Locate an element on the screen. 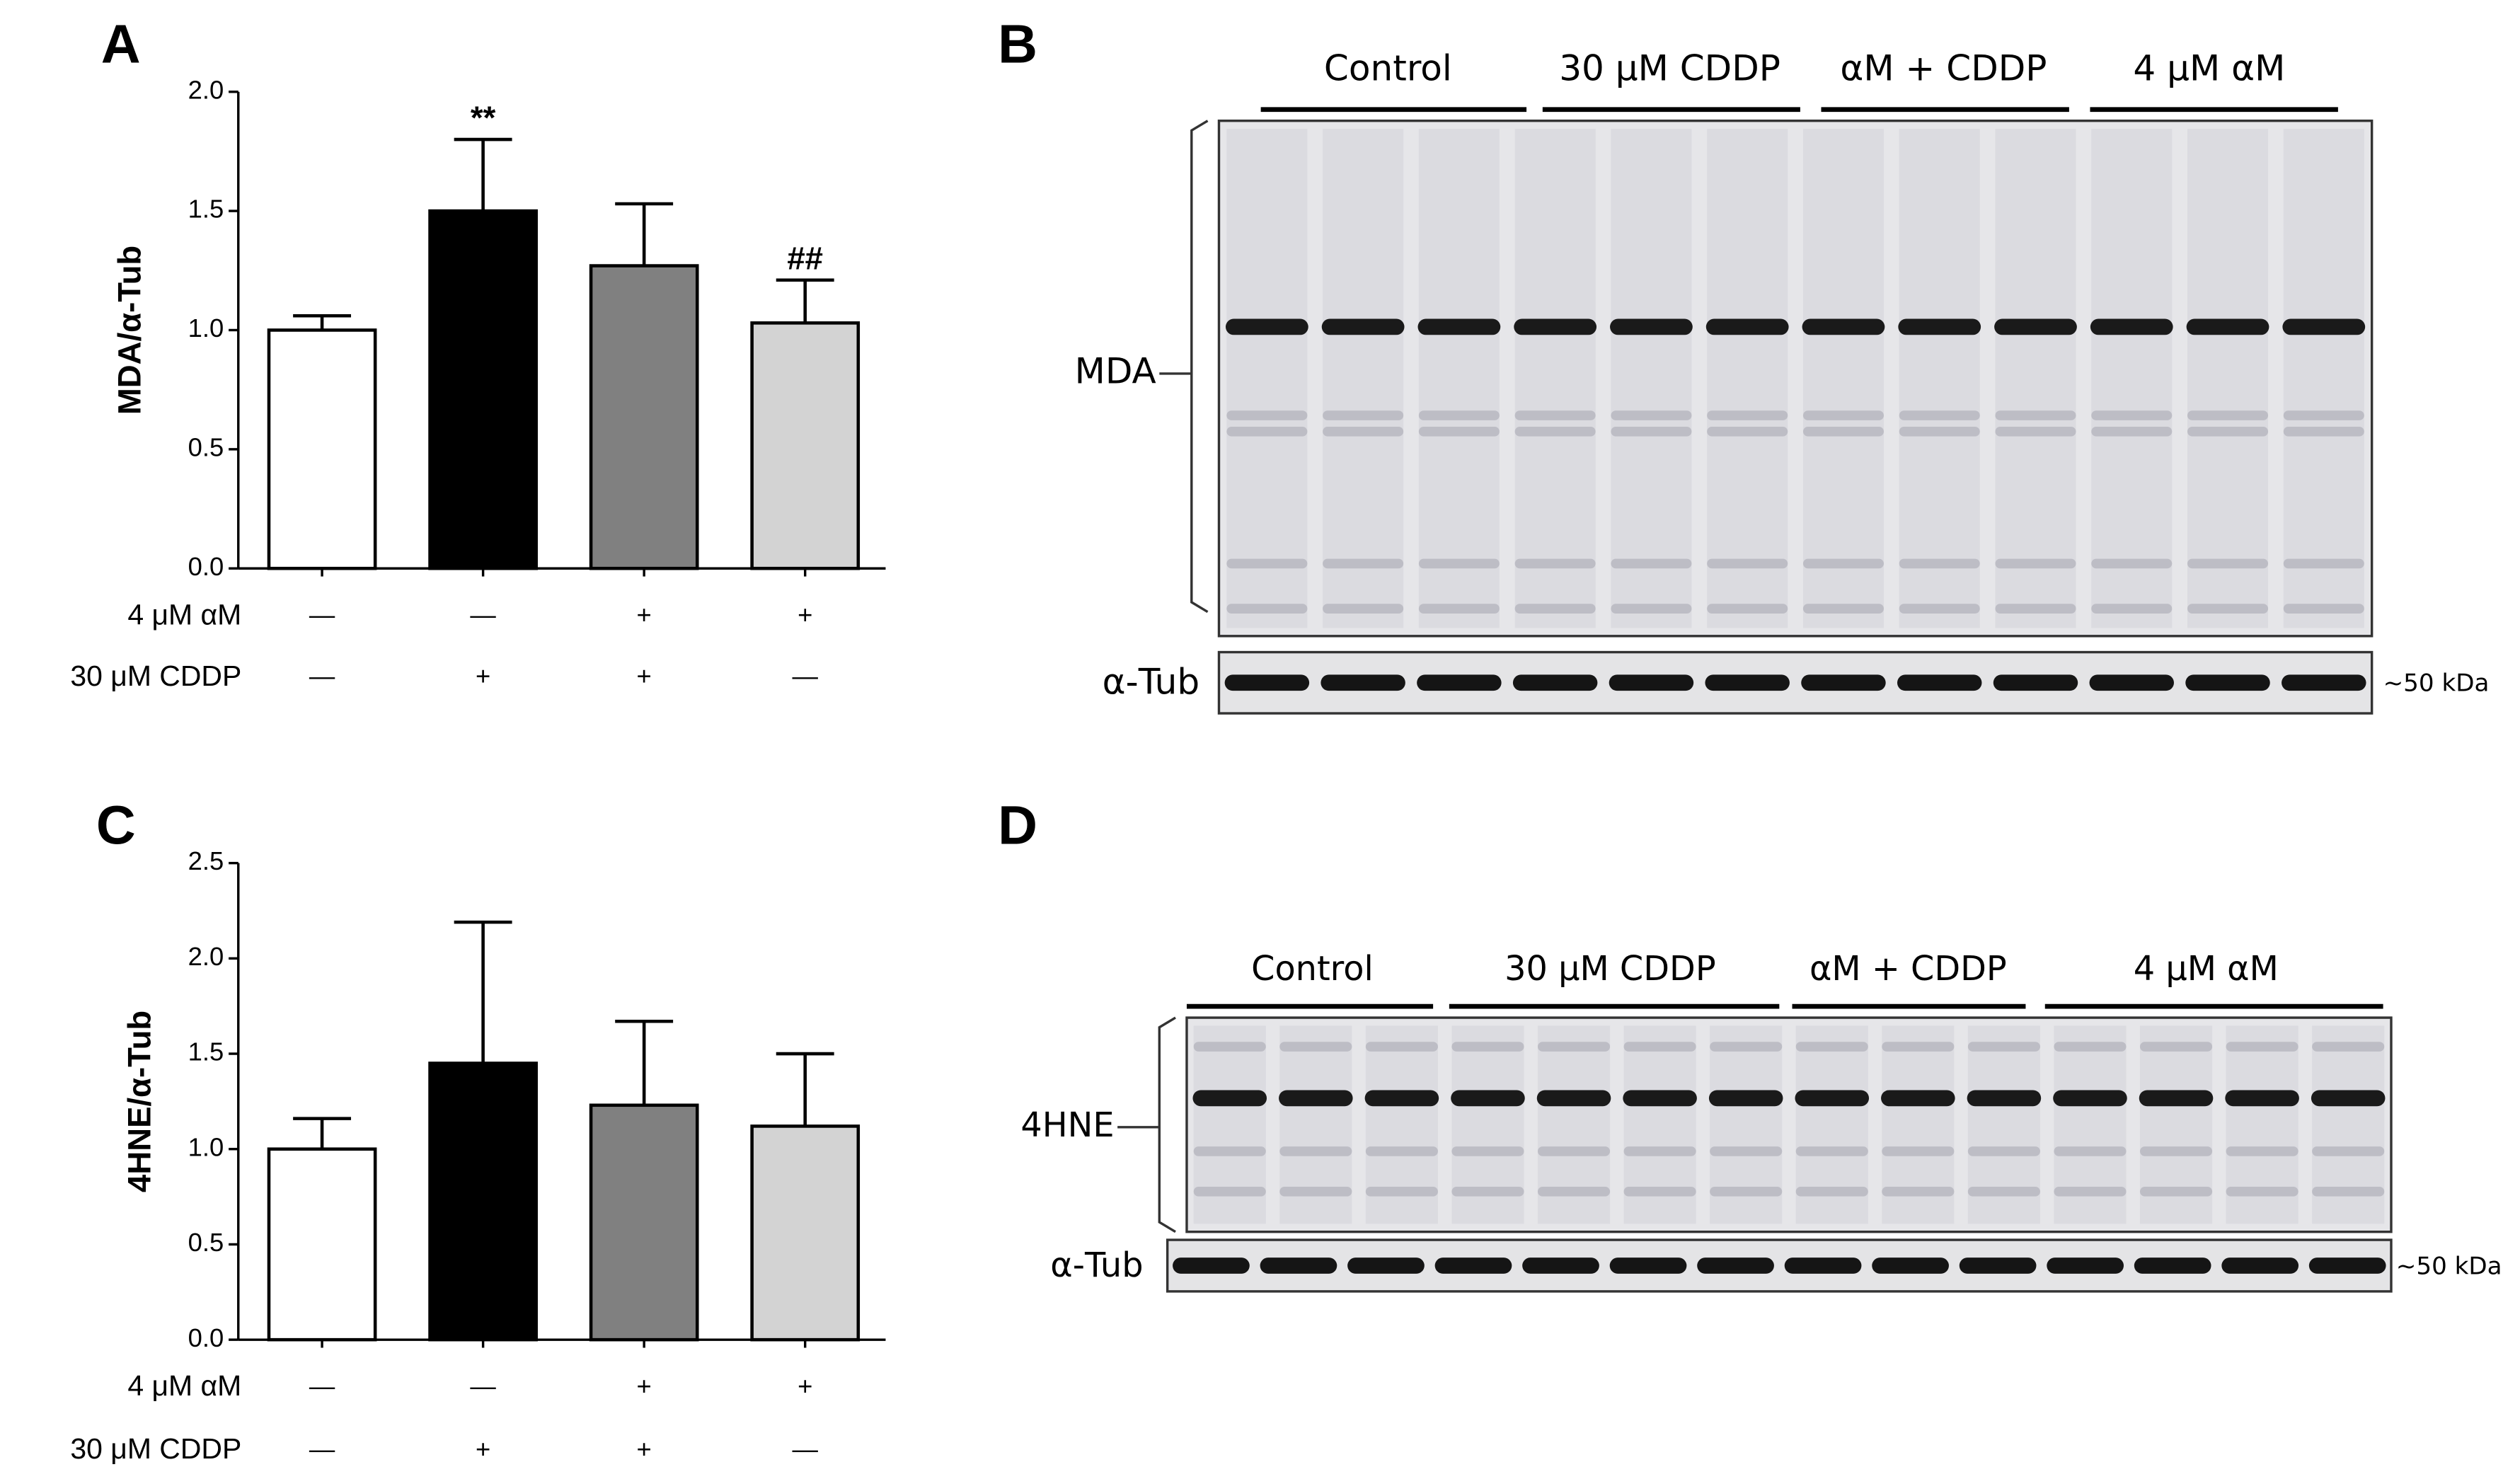  tubulin-strip is located at coordinates (1795, 682).